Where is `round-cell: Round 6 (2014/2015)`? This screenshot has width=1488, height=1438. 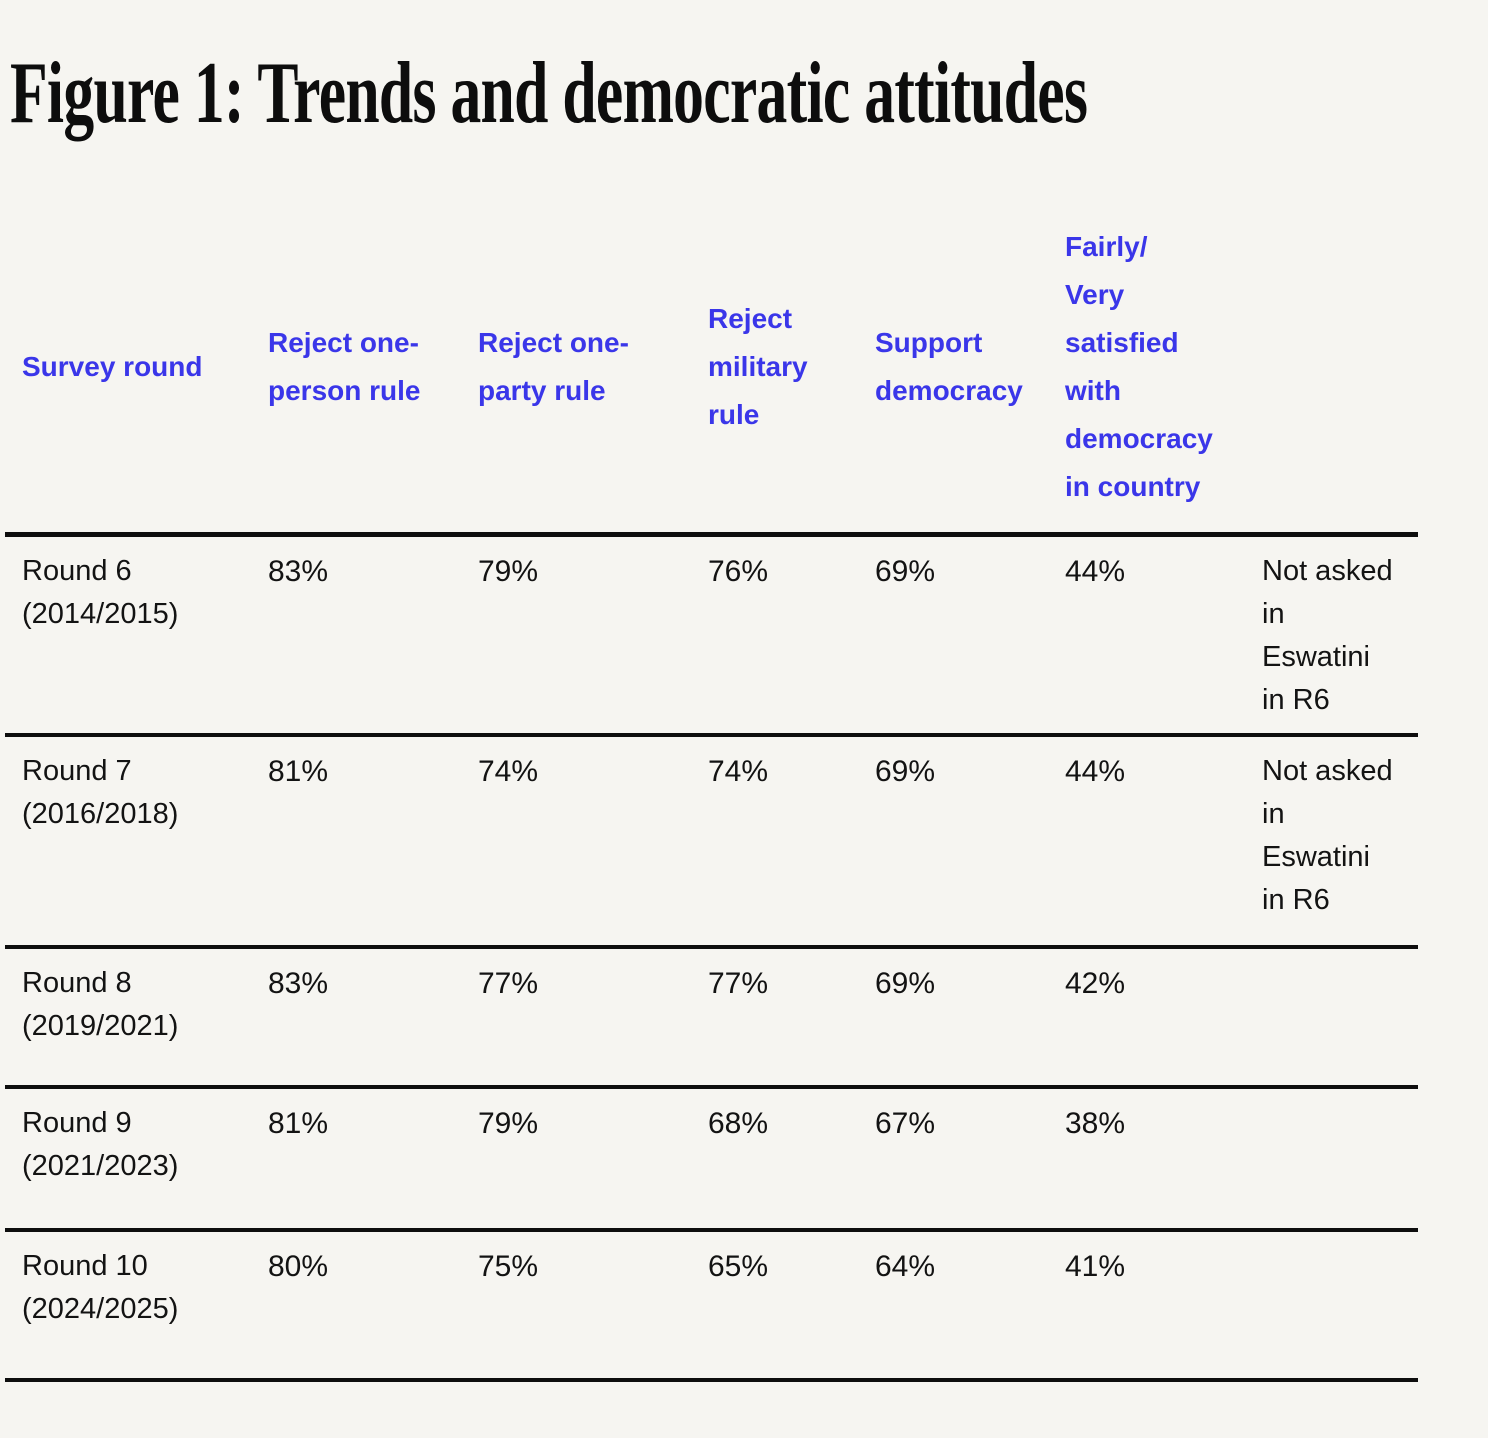 round-cell: Round 6 (2014/2015) is located at coordinates (100, 592).